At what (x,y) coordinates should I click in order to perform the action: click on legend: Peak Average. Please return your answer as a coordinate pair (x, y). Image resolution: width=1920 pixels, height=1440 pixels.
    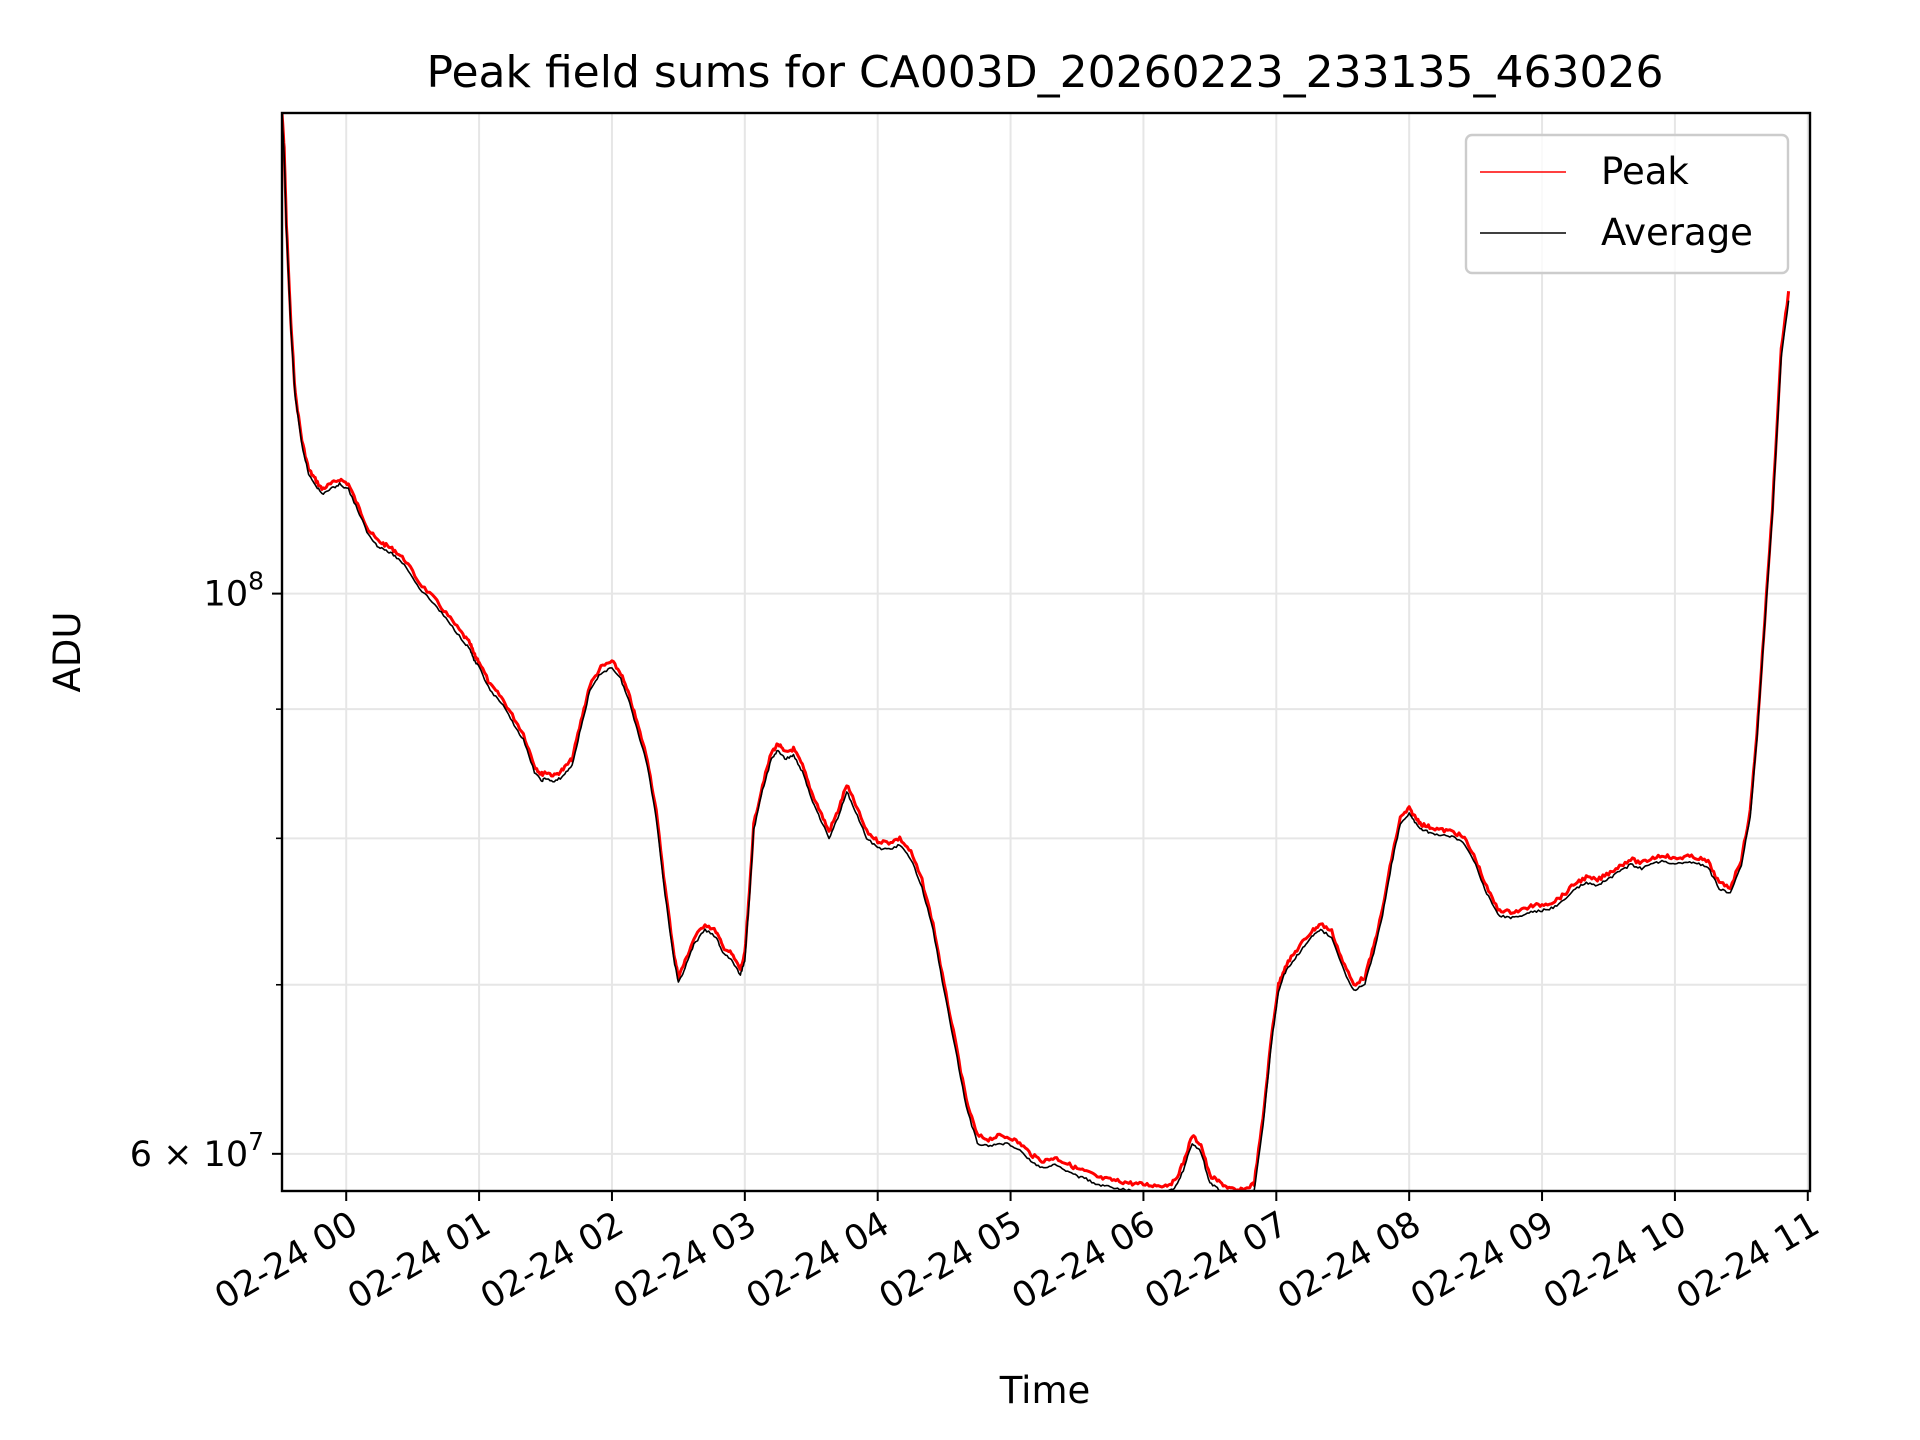
    Looking at the image, I should click on (1627, 204).